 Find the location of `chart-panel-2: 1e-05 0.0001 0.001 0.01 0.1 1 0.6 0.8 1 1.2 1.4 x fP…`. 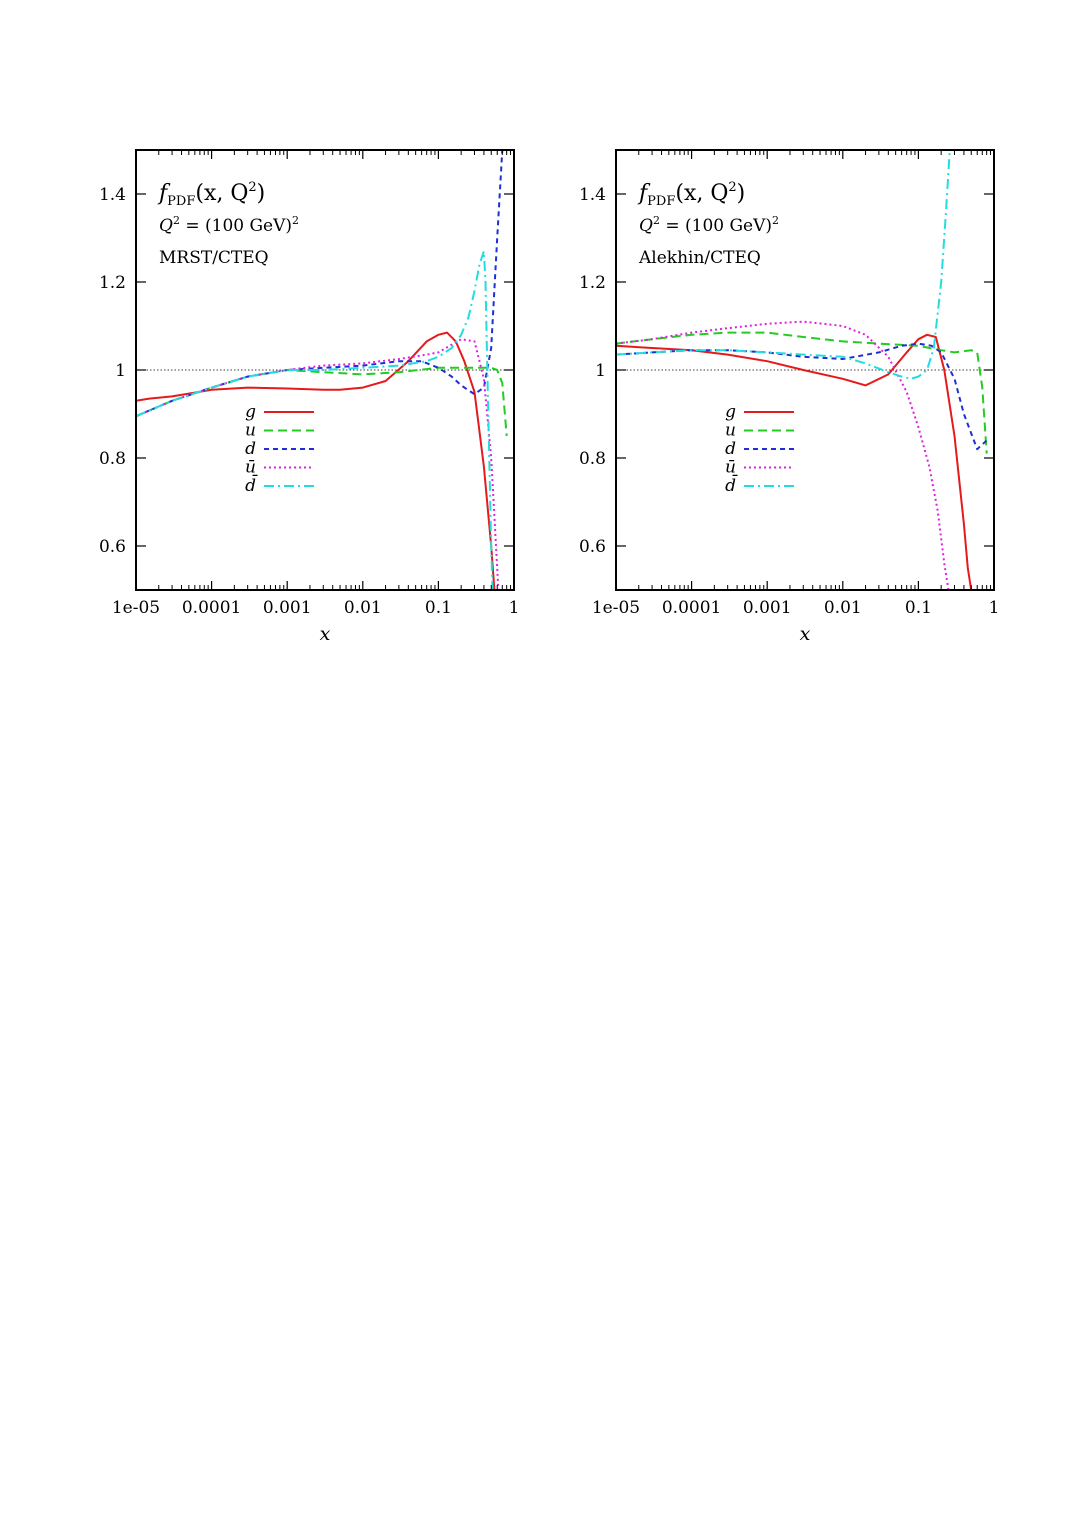

chart-panel-2: 1e-05 0.0001 0.001 0.01 0.1 1 0.6 0.8 1 1.2 1.4 x fP… is located at coordinates (789, 397).